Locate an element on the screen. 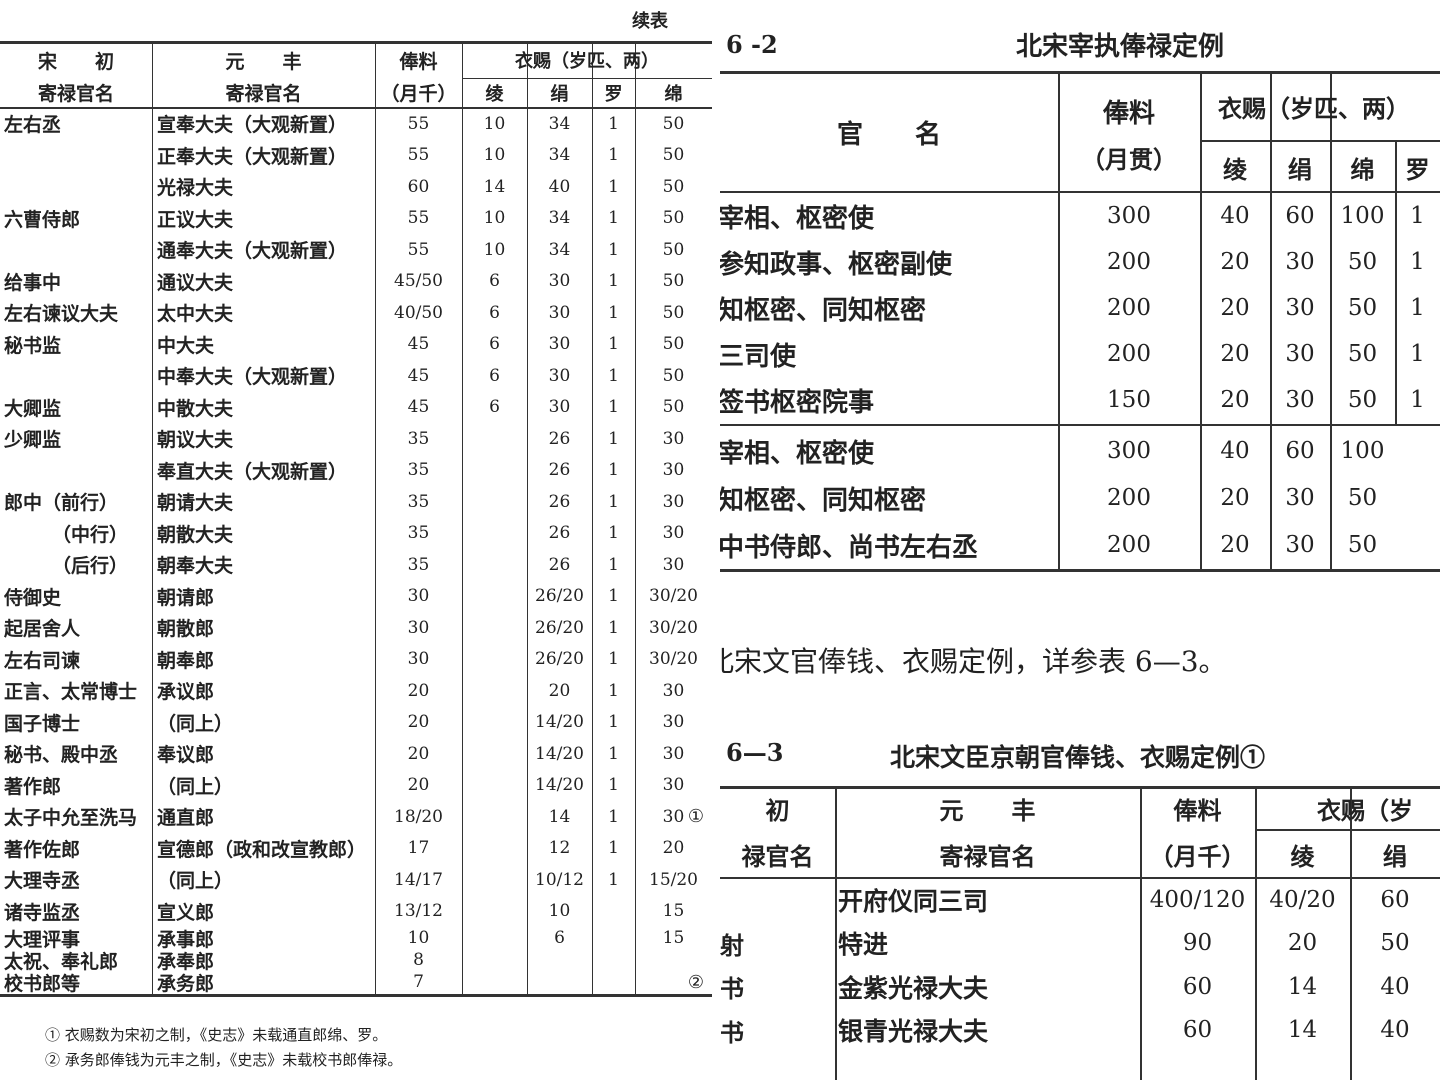 The height and width of the screenshot is (1080, 1440). column-header: 官 名 is located at coordinates (888, 134).